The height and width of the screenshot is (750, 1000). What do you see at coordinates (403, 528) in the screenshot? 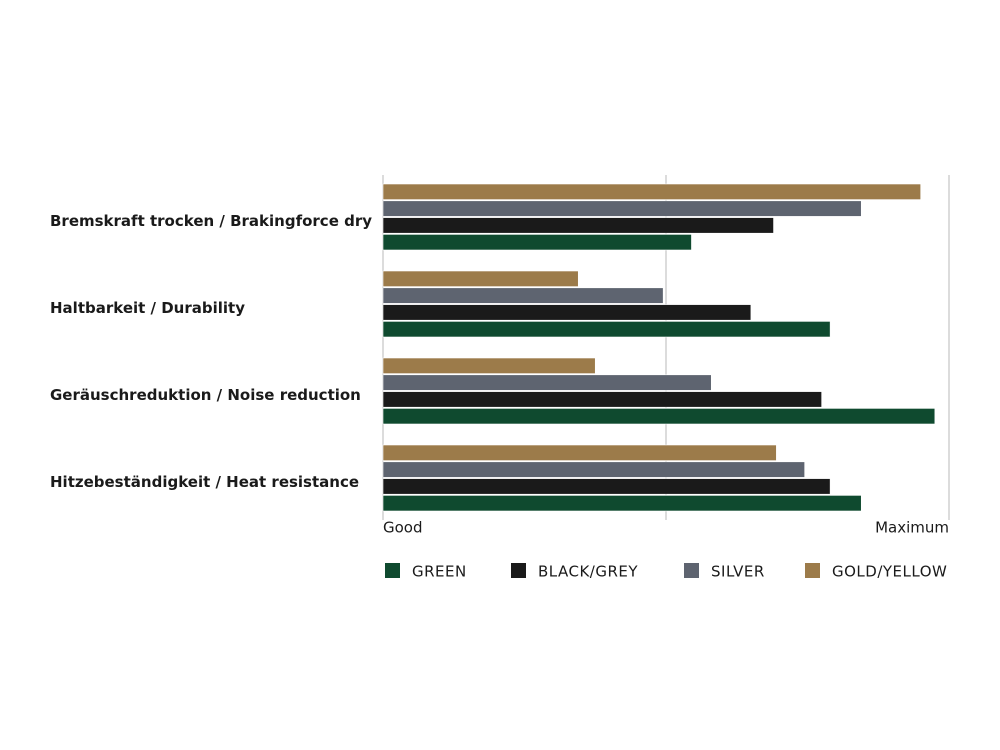
I see `x-tick-label: Good` at bounding box center [403, 528].